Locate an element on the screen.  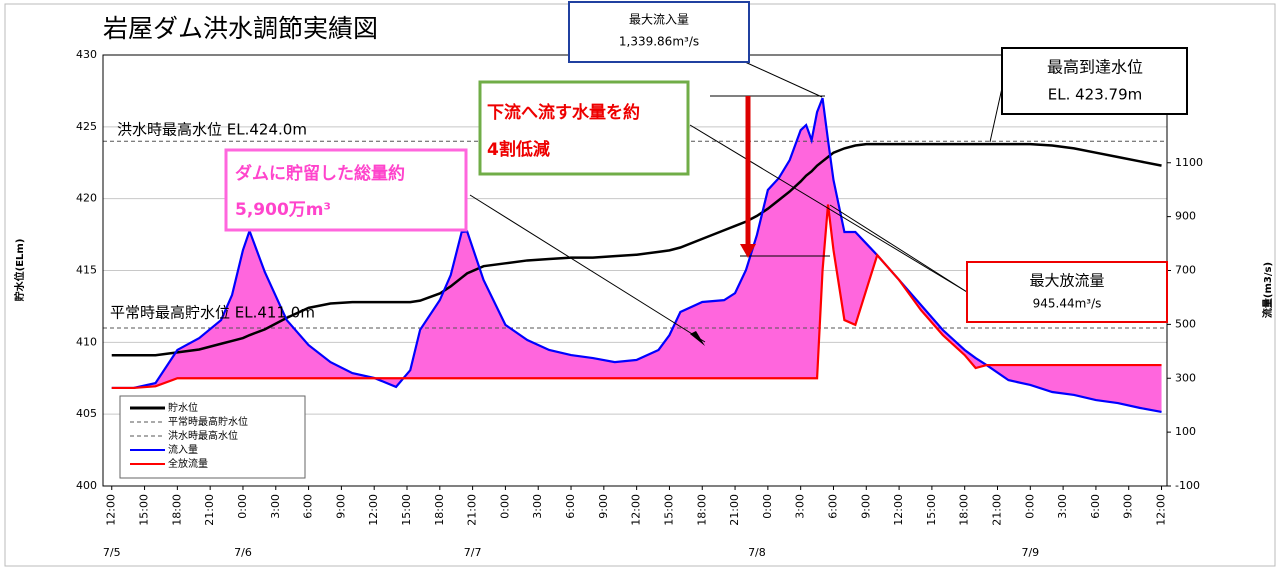
y2-axis-label: 流量(m3/s) is located at coordinates (1267, 290).